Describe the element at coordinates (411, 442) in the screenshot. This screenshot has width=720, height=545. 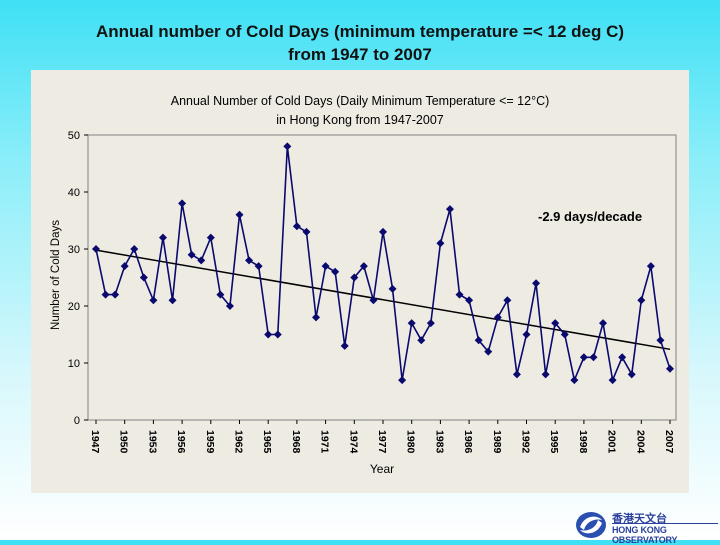
I see `x-tick-label: 1980` at that location.